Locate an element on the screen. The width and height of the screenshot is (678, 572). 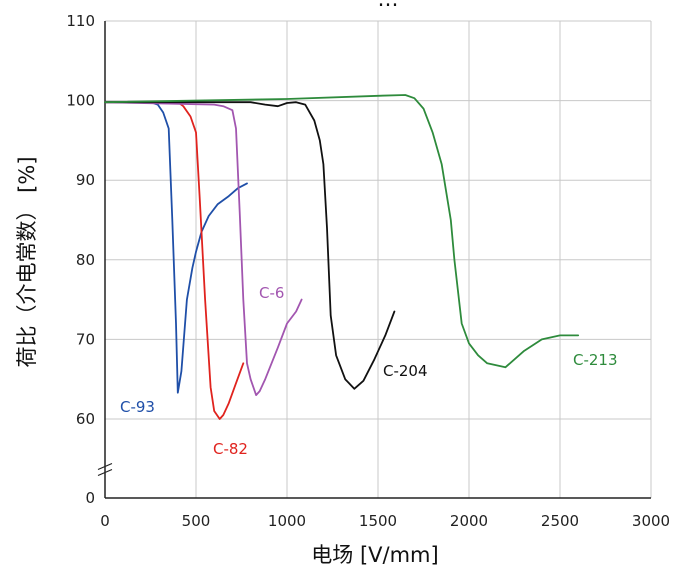
x-tick-label: 3000 is located at coordinates (651, 521).